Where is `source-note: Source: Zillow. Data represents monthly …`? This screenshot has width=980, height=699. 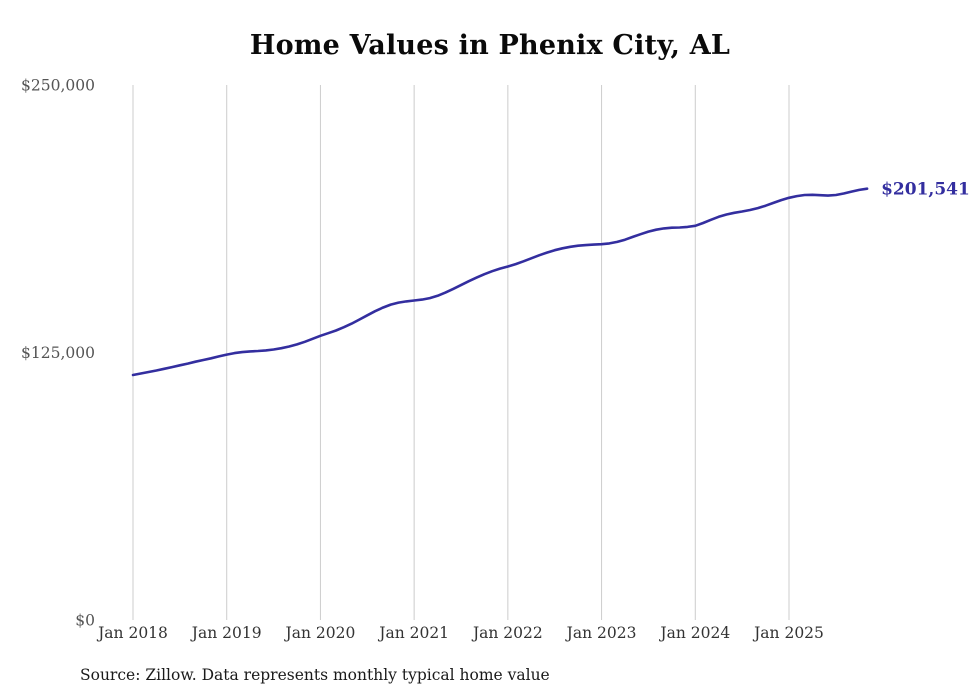 source-note: Source: Zillow. Data represents monthly … is located at coordinates (315, 675).